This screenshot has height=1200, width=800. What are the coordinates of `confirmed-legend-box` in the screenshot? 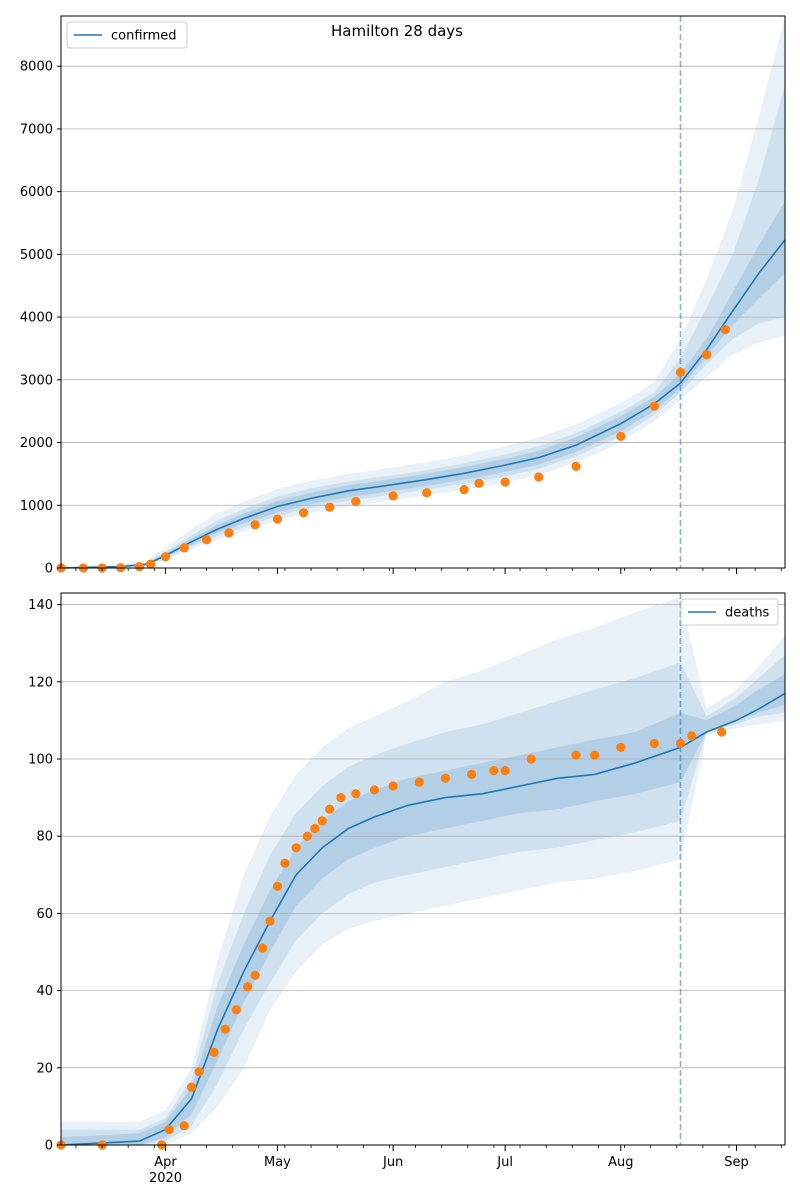 It's located at (127, 35).